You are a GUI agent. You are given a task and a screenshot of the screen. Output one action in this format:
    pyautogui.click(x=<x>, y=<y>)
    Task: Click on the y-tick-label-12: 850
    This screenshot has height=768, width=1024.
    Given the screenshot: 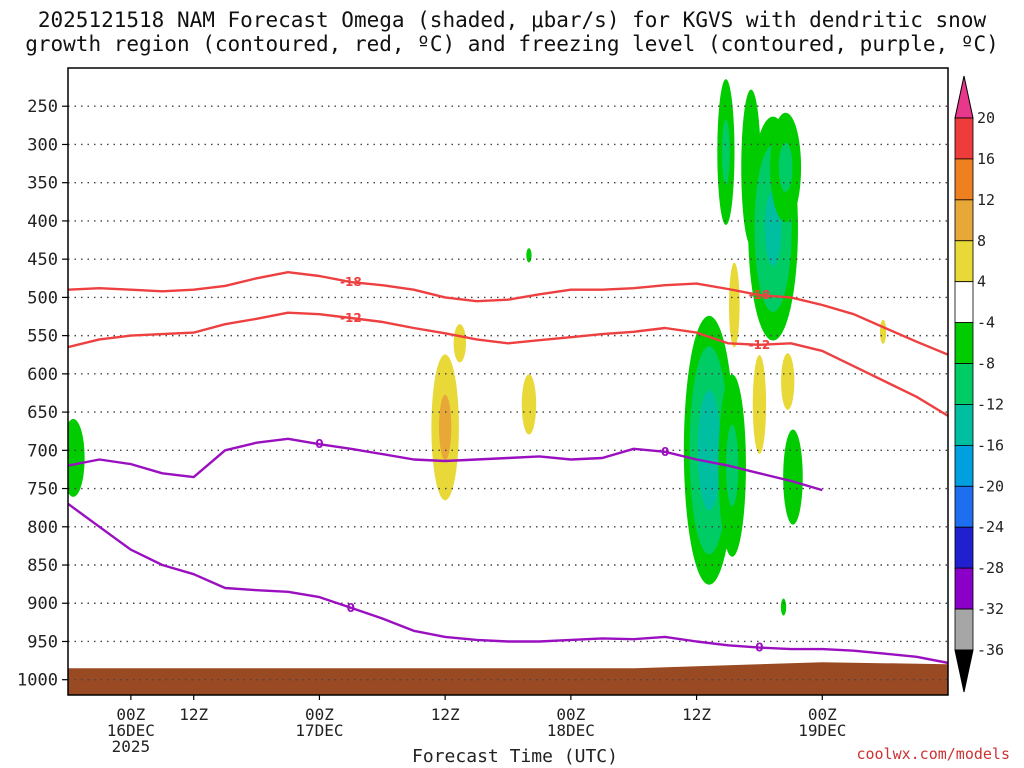 What is the action you would take?
    pyautogui.click(x=42, y=566)
    